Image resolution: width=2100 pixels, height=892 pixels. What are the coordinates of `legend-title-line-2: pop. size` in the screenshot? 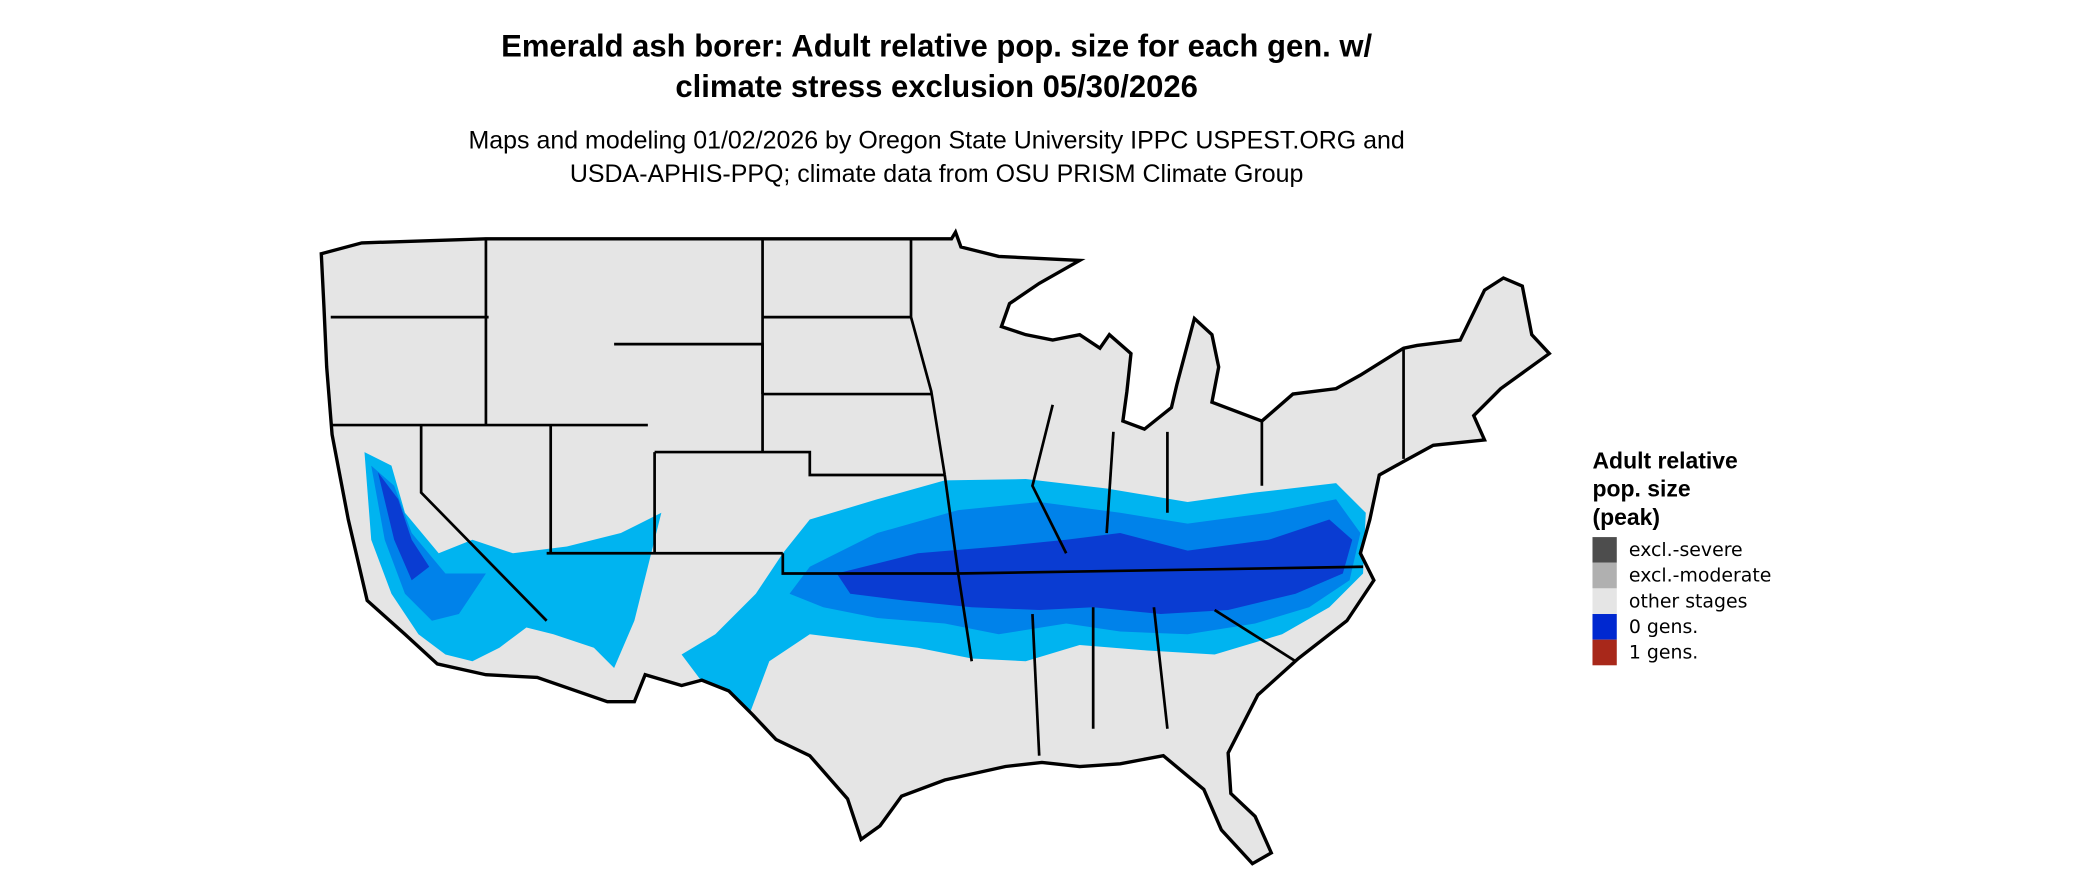 It's located at (1641, 489).